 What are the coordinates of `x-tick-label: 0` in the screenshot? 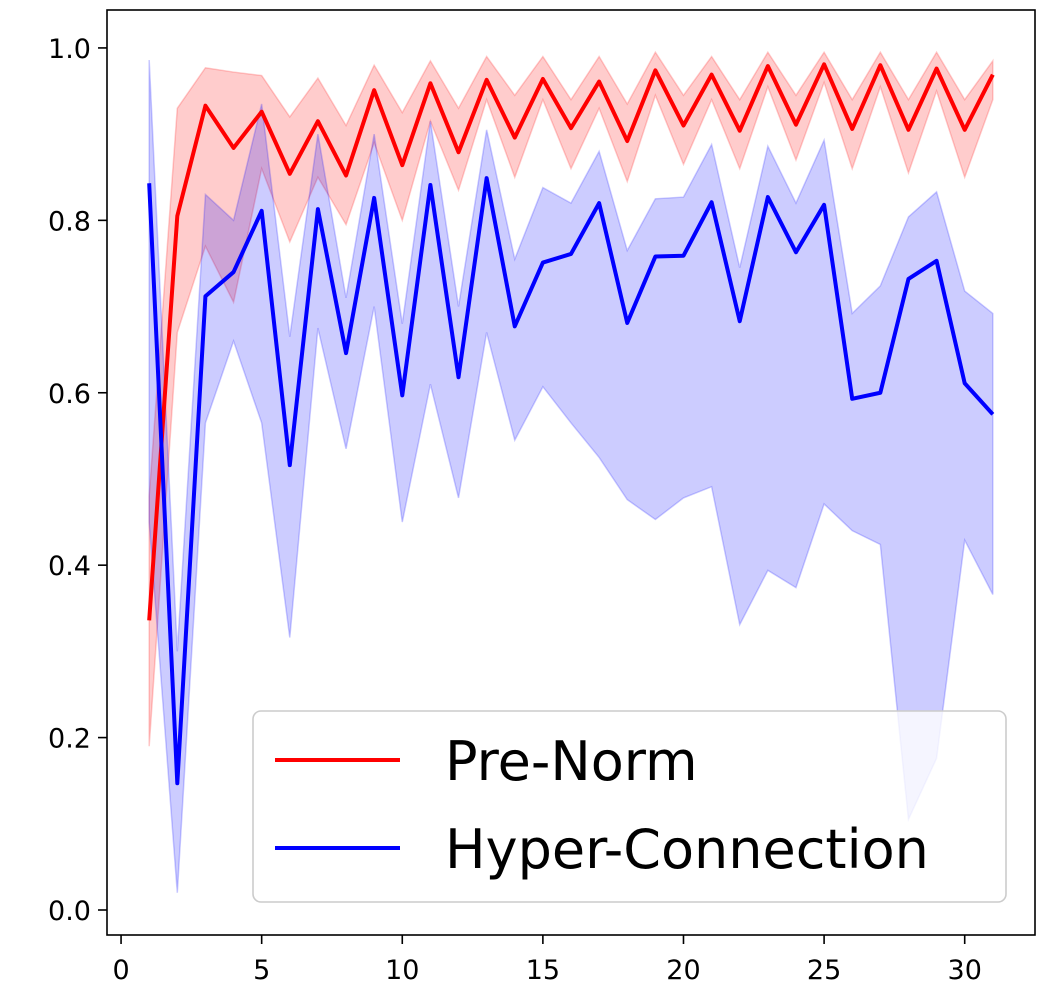 It's located at (120, 970).